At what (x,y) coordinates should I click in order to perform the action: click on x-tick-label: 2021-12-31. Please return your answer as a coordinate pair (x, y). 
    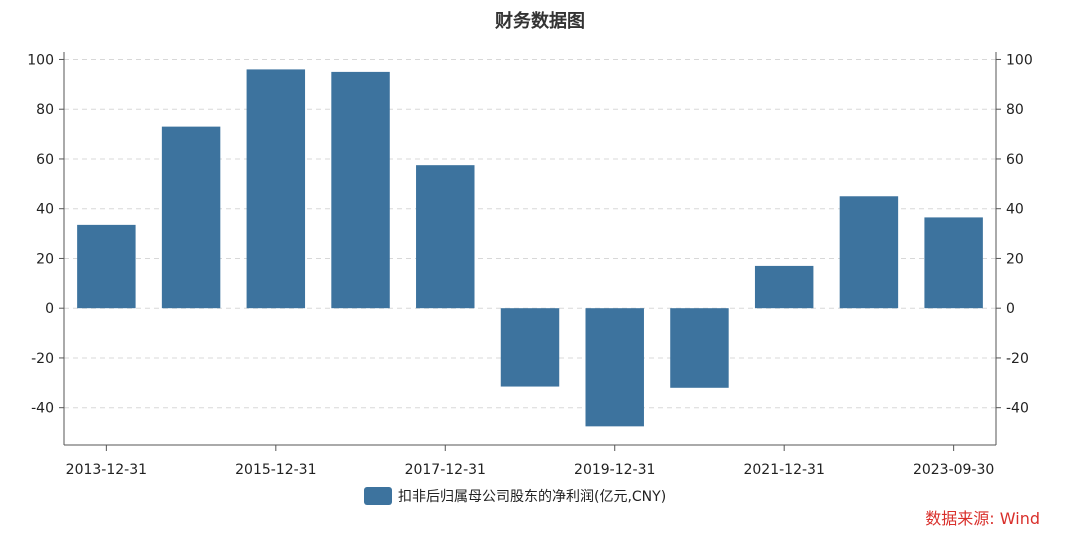
    Looking at the image, I should click on (783, 470).